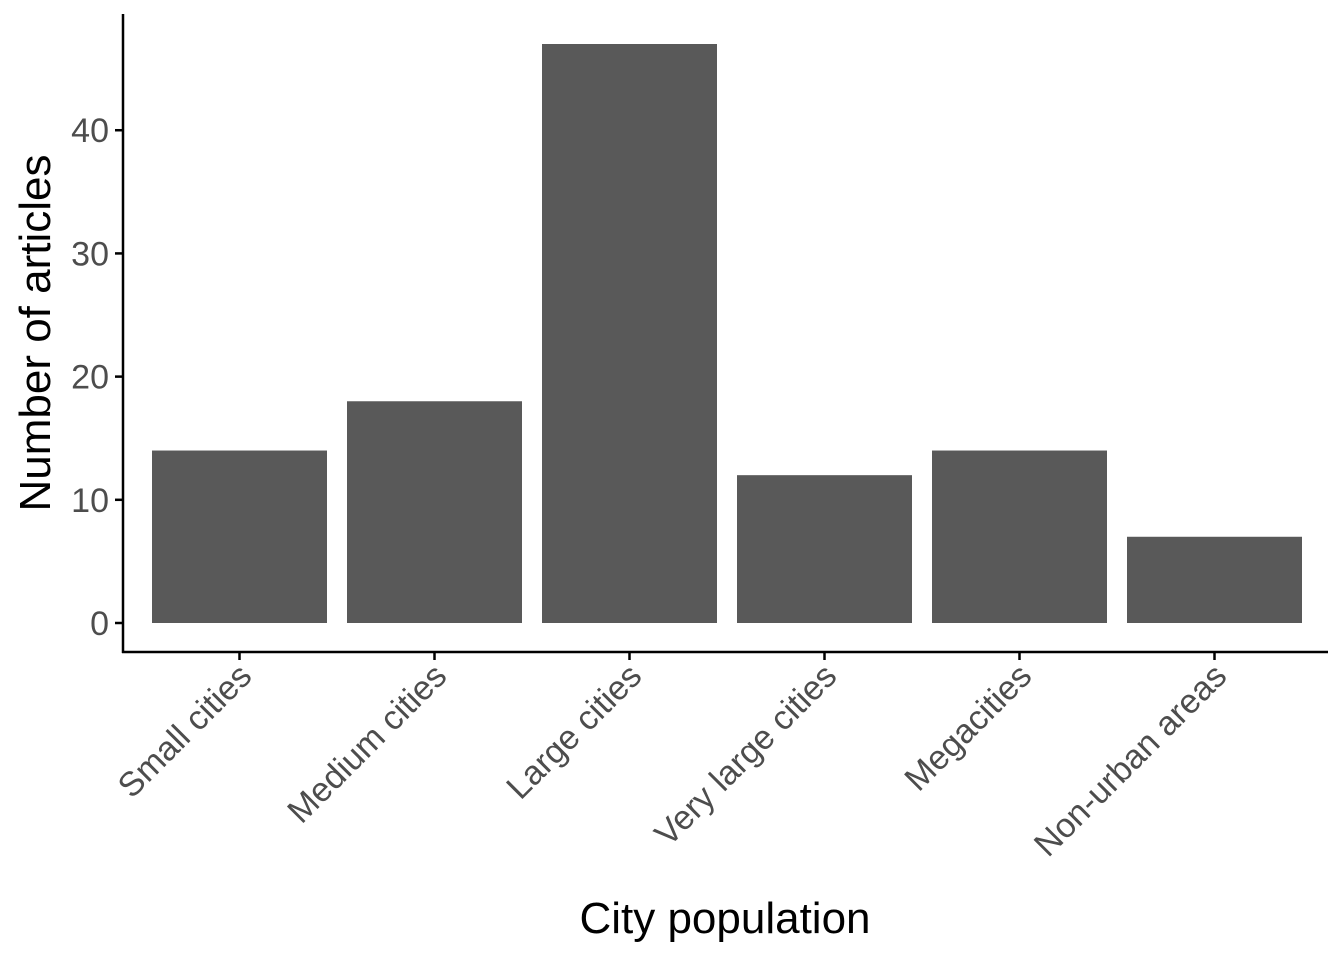 This screenshot has height=960, width=1344. What do you see at coordinates (824, 549) in the screenshot?
I see `bar-very-large-cities` at bounding box center [824, 549].